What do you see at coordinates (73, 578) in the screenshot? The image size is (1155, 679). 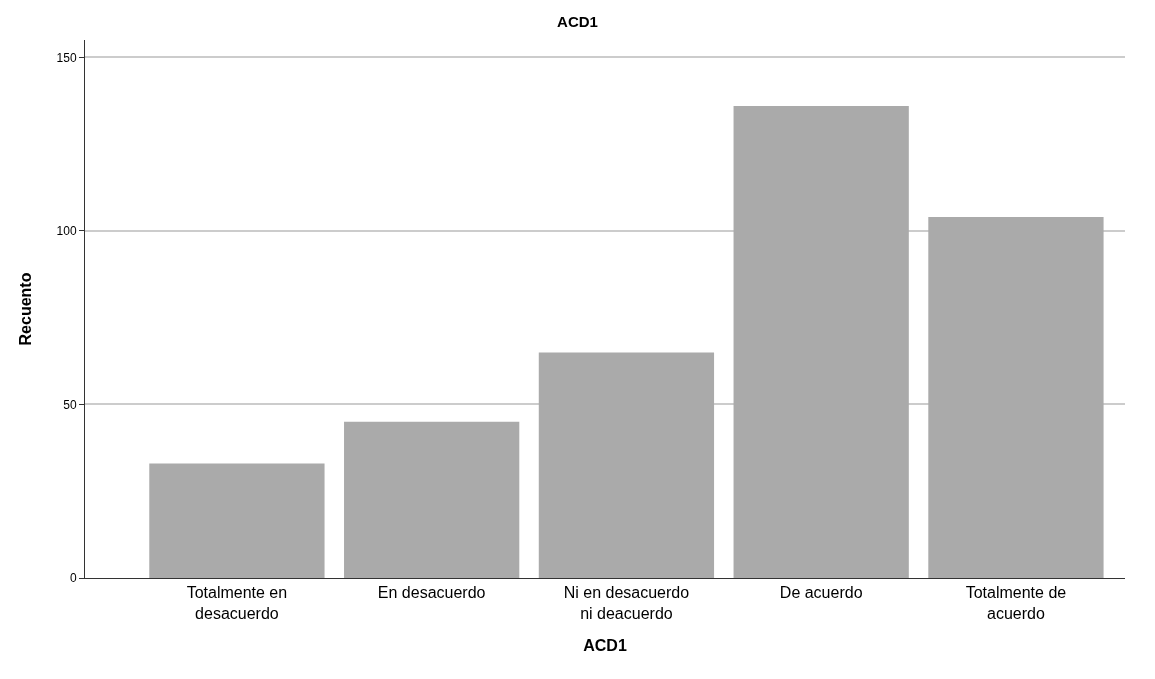 I see `y-tick-label: 0` at bounding box center [73, 578].